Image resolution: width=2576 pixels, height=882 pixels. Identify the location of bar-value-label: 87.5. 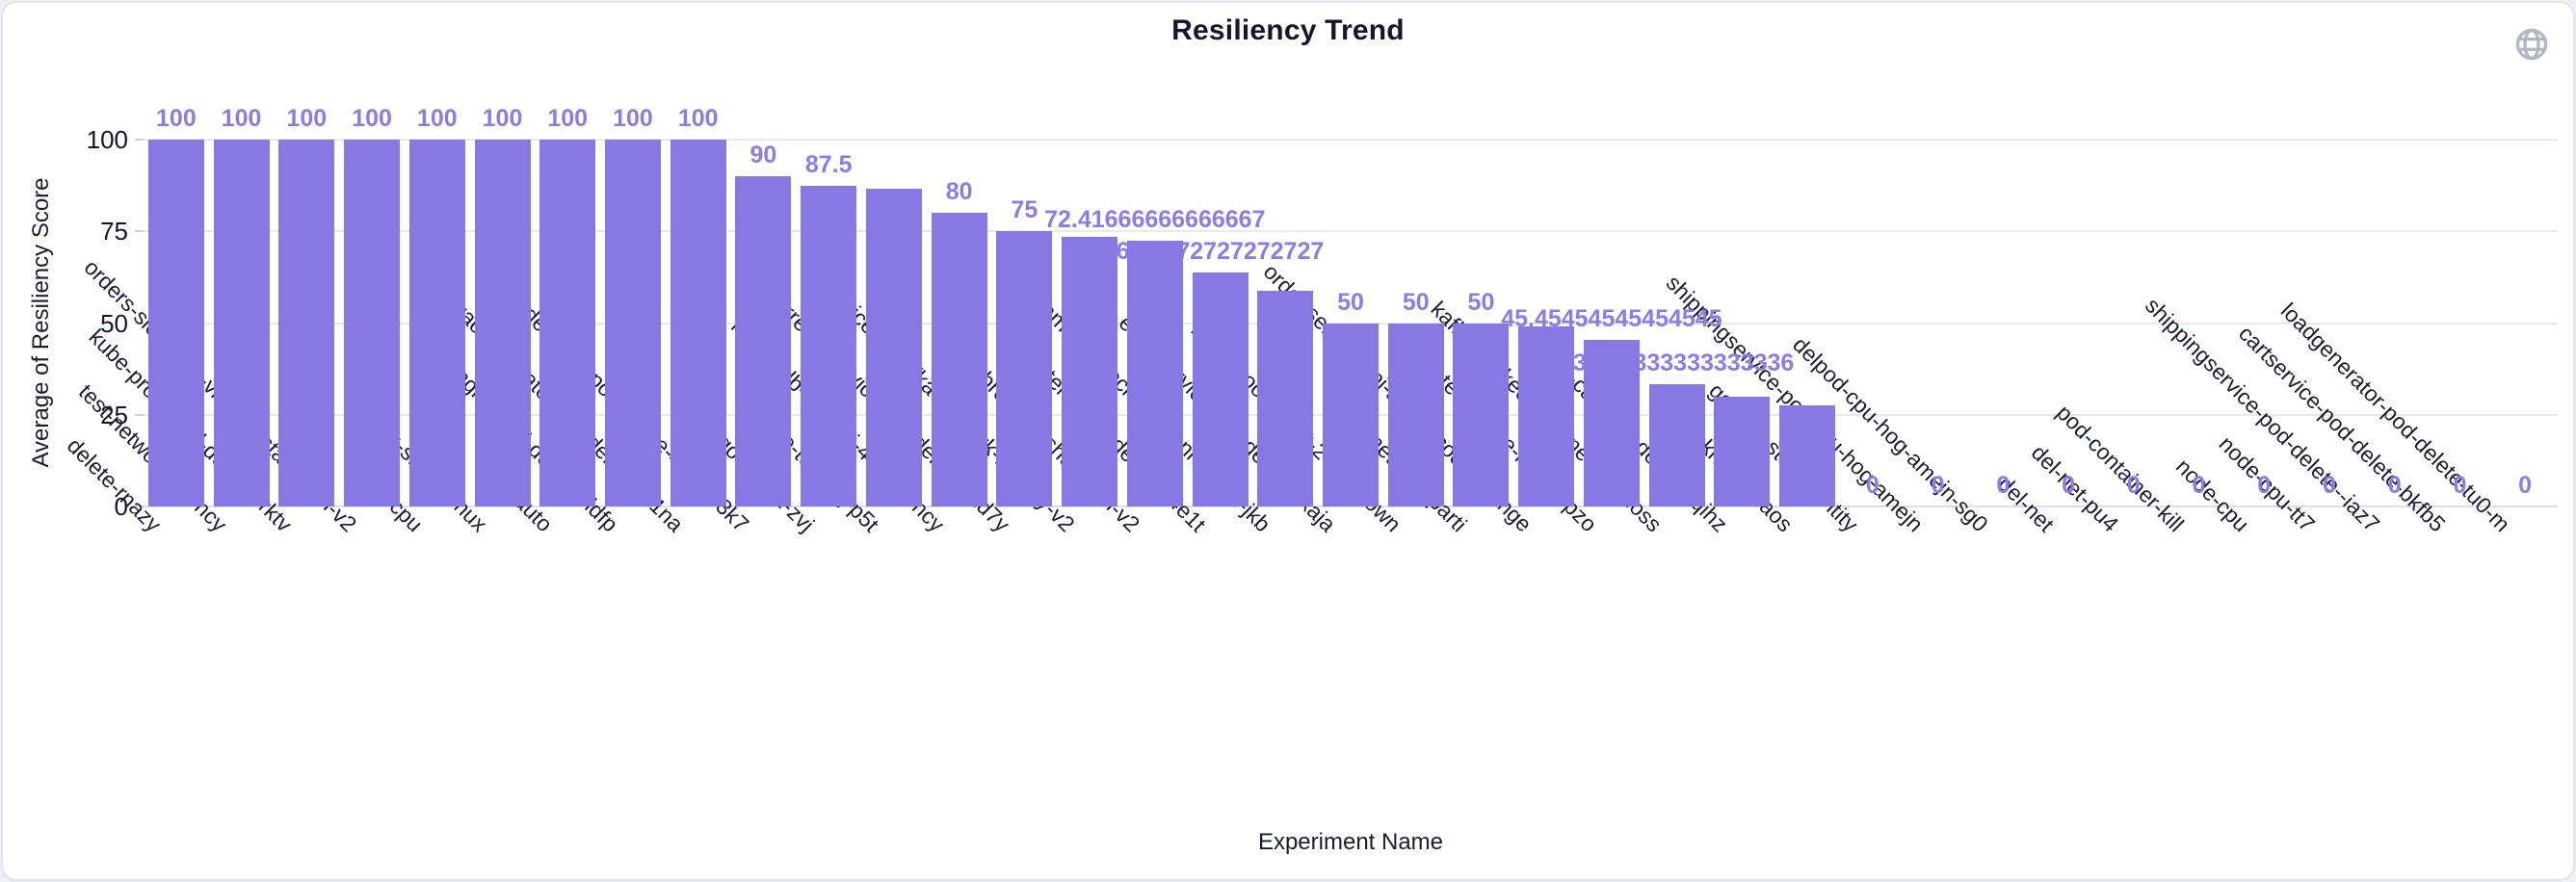
(829, 164).